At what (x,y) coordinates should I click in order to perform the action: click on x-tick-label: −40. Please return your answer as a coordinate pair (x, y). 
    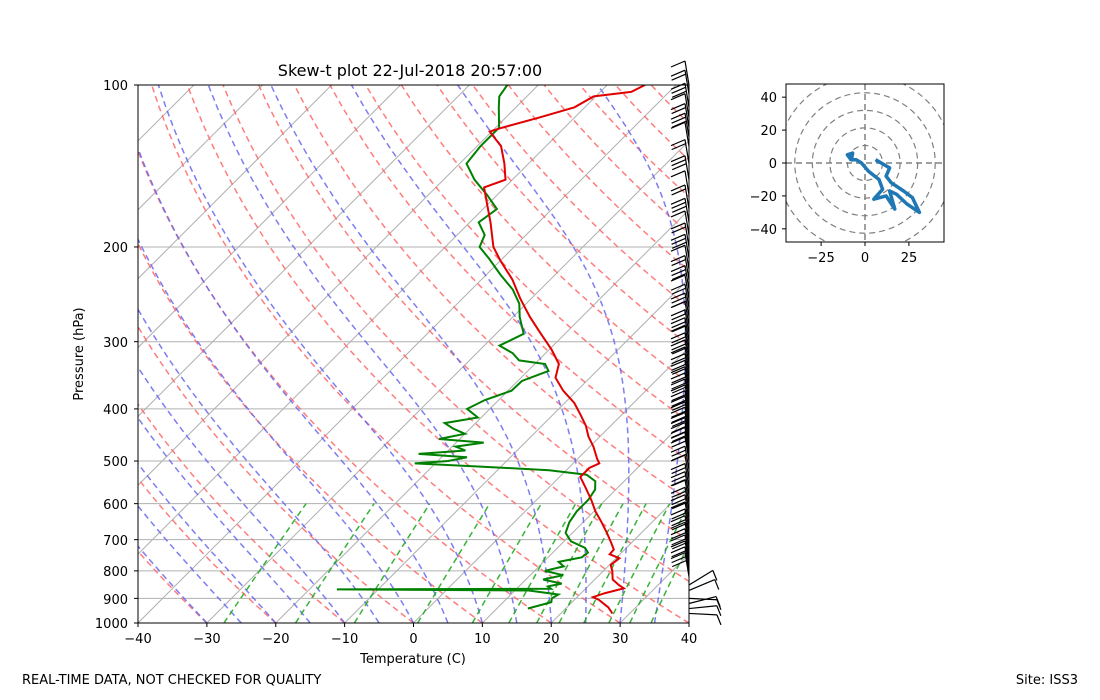
    Looking at the image, I should click on (137, 639).